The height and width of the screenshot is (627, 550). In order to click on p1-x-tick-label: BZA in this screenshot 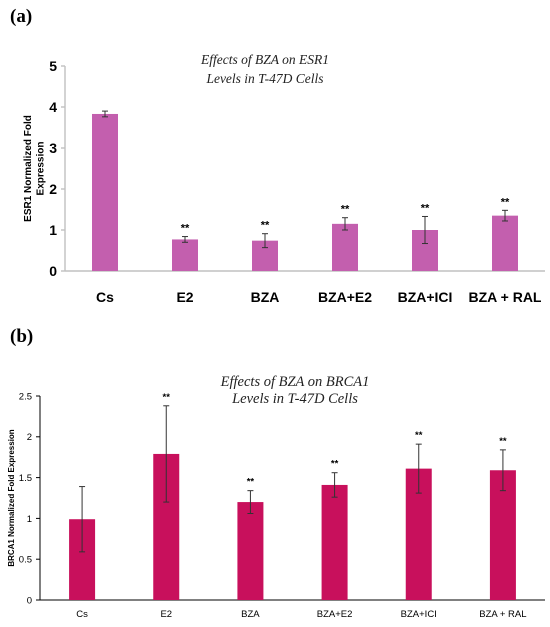, I will do `click(265, 297)`.